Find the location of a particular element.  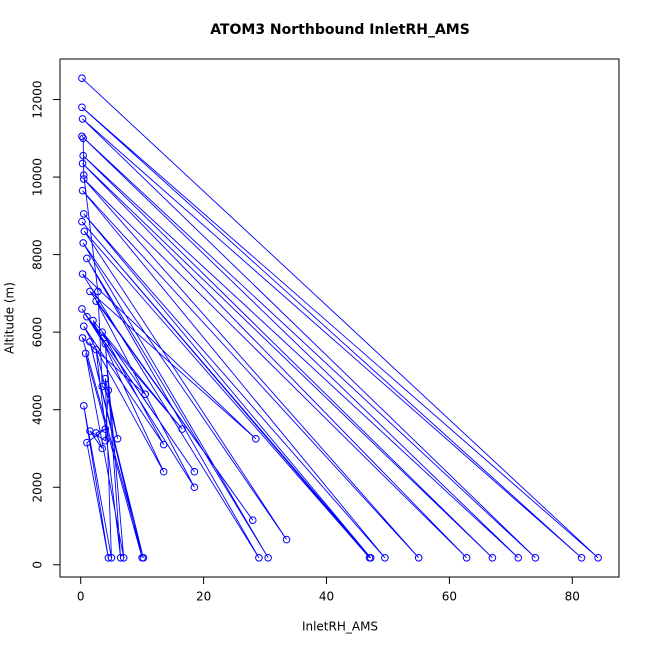

y-tick-label: 2000 is located at coordinates (38, 487).